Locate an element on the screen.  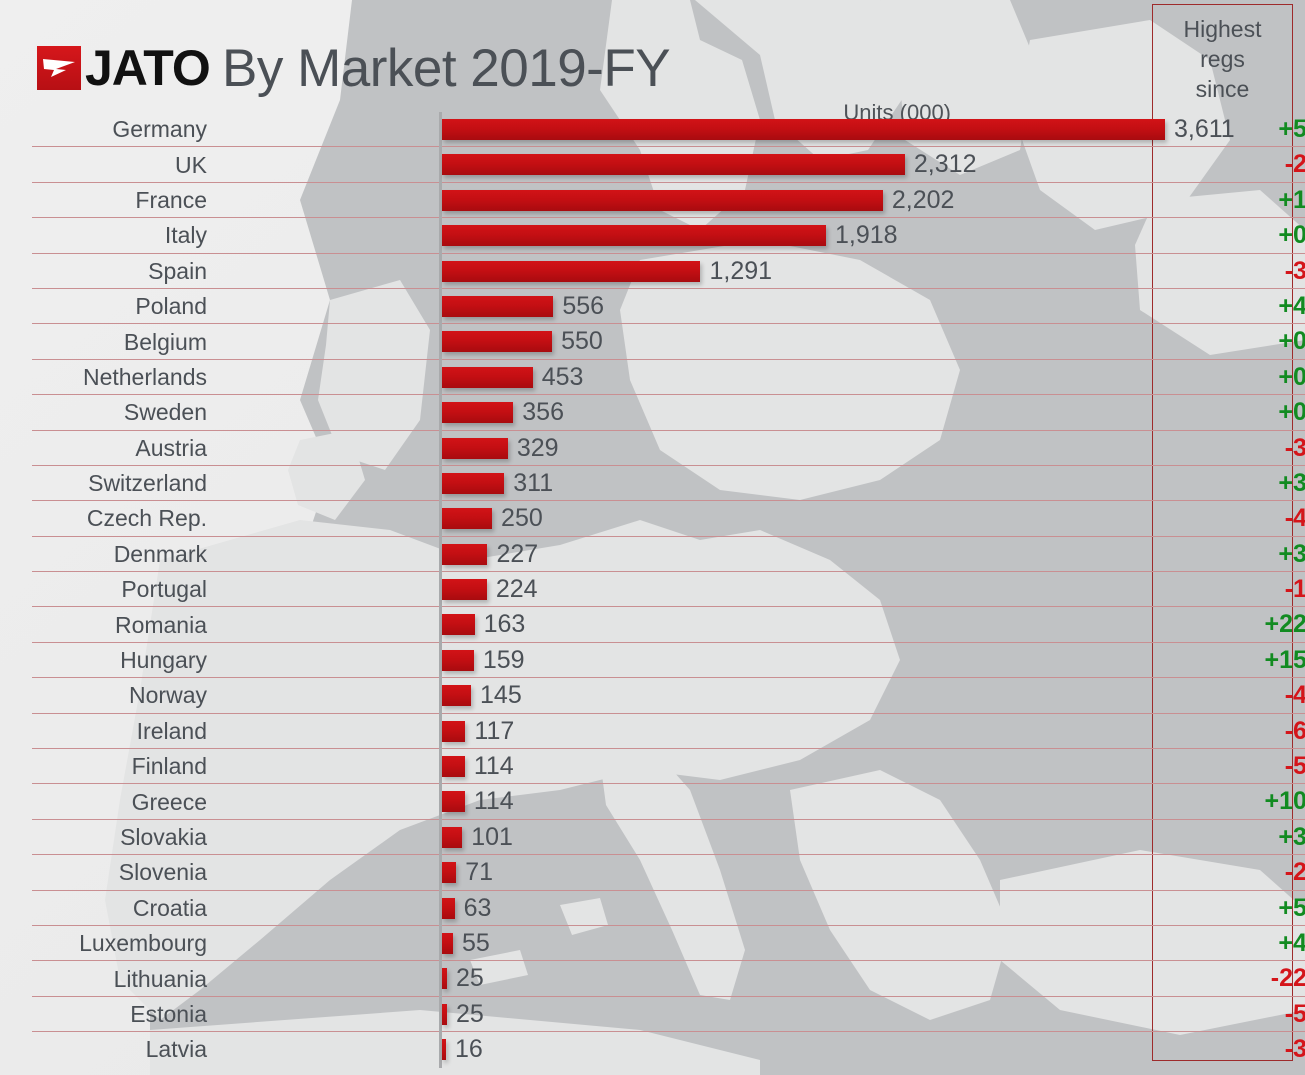
percent-change-label: -4.1% is located at coordinates (1294, 695).